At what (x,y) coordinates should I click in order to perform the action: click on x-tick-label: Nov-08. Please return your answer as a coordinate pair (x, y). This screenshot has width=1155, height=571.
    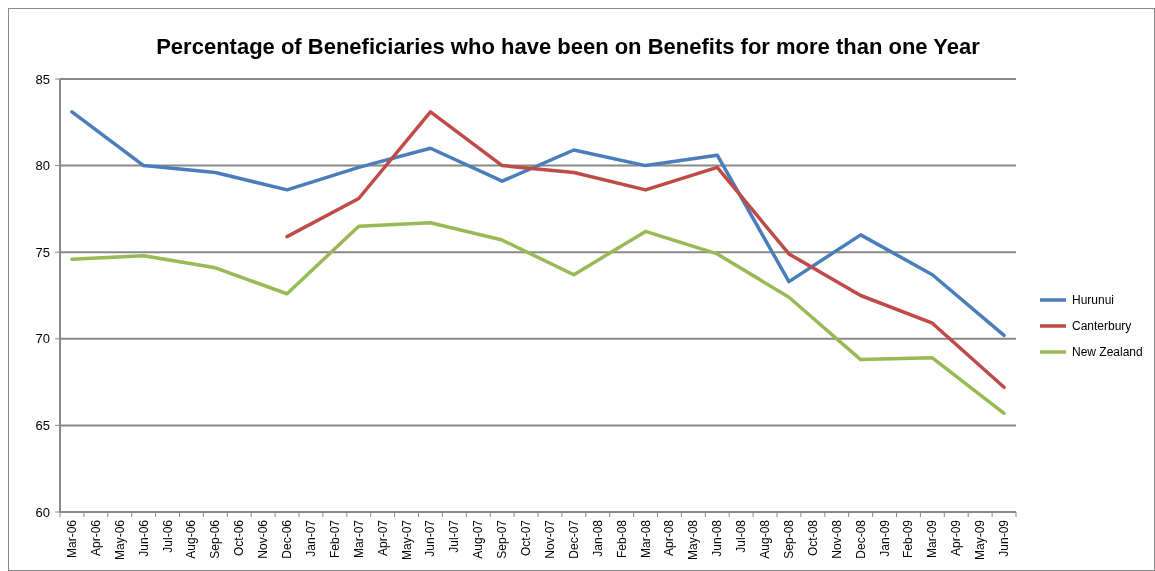
    Looking at the image, I should click on (836, 539).